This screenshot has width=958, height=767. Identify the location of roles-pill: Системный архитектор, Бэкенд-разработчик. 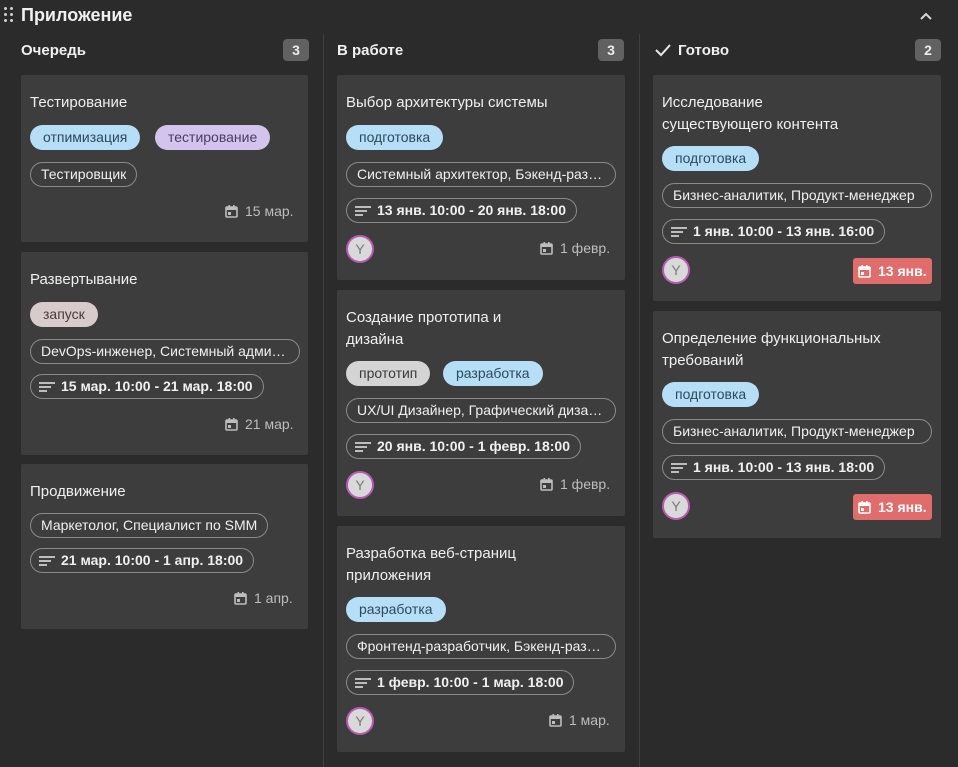
(481, 174).